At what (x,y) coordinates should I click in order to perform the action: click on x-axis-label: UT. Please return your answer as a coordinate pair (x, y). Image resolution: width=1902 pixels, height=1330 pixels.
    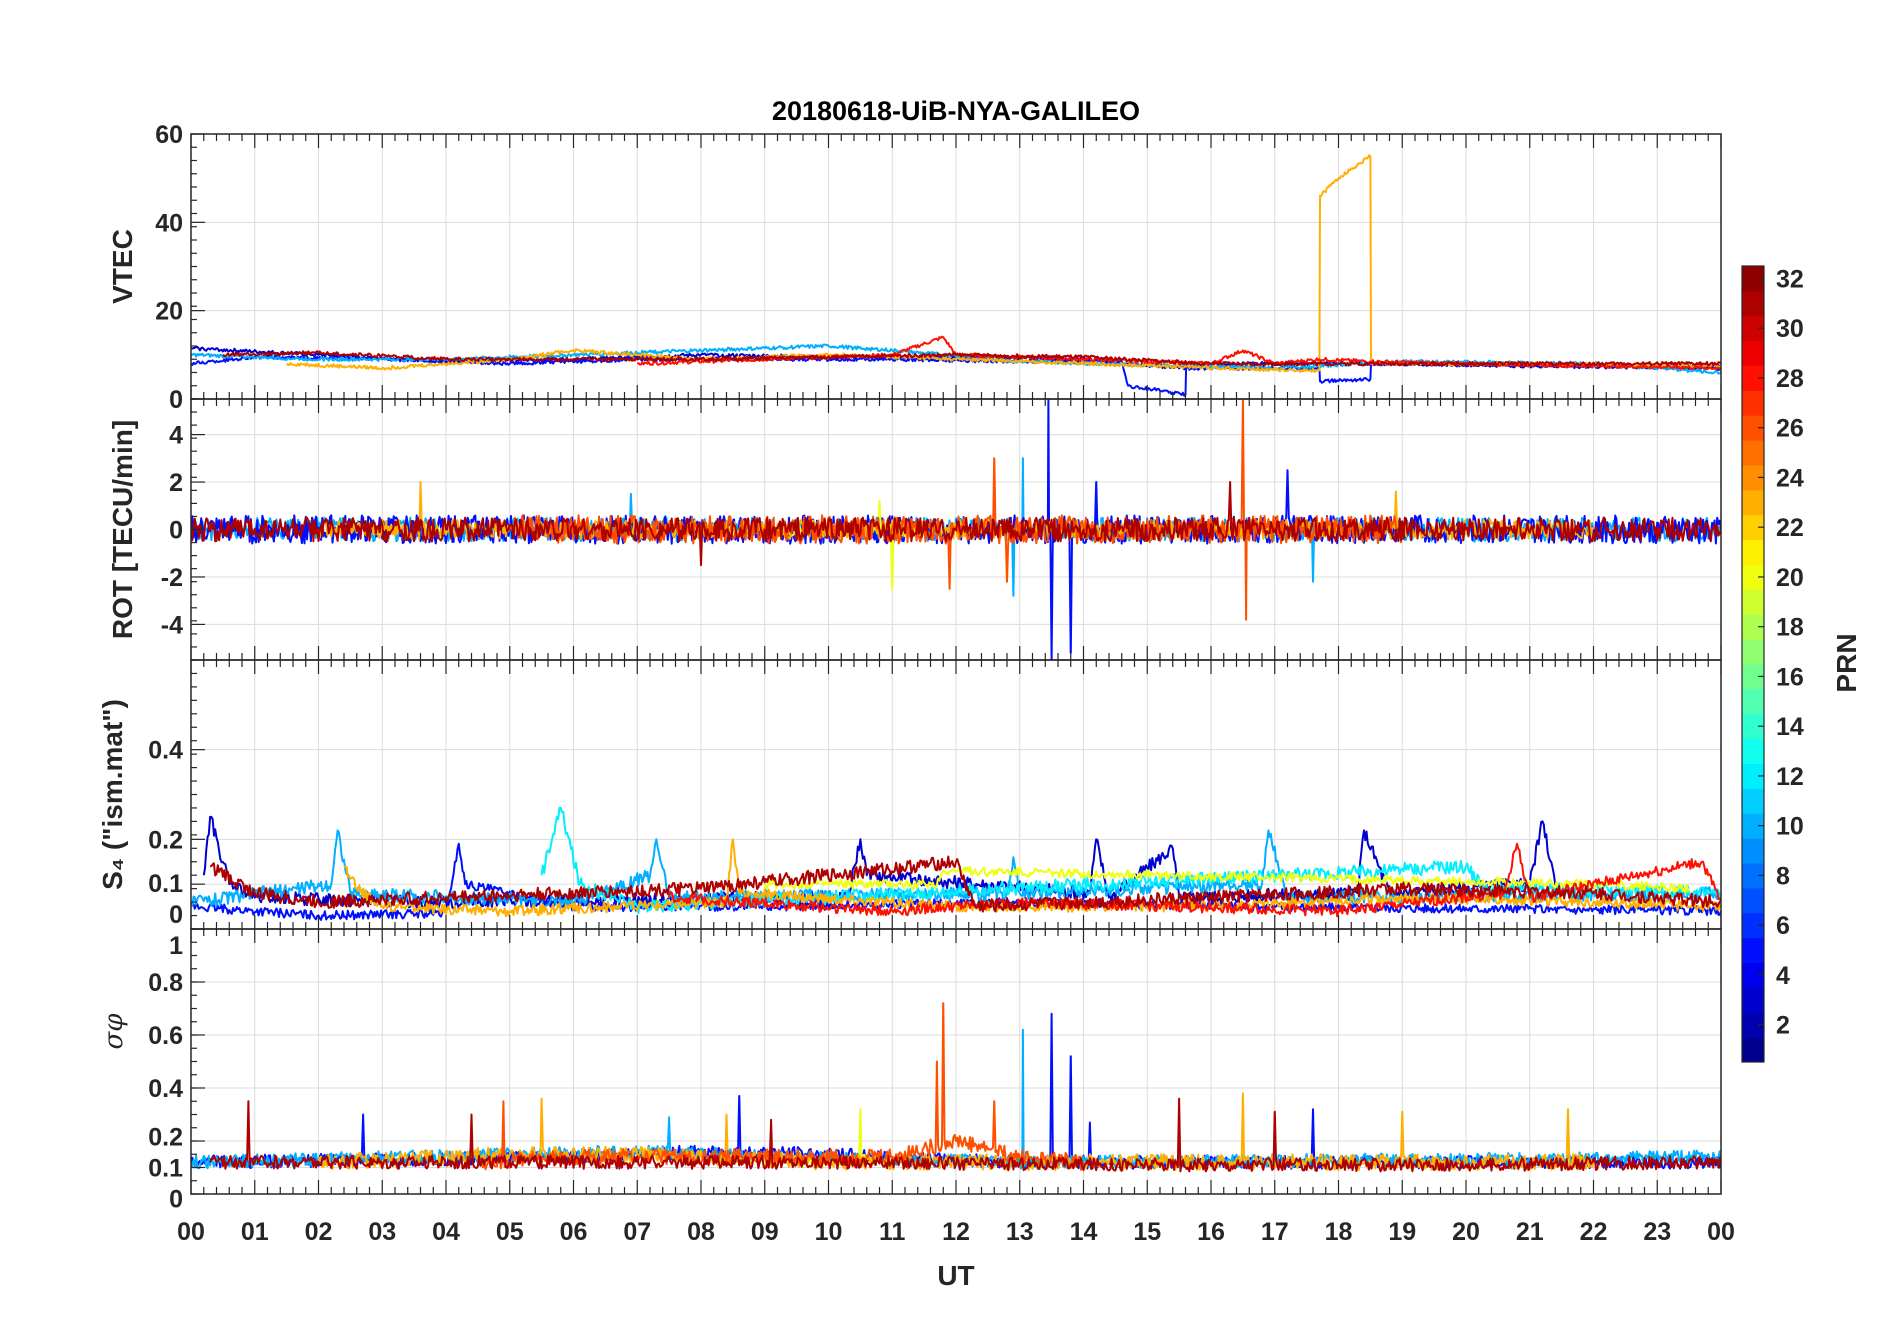
    Looking at the image, I should click on (955, 1275).